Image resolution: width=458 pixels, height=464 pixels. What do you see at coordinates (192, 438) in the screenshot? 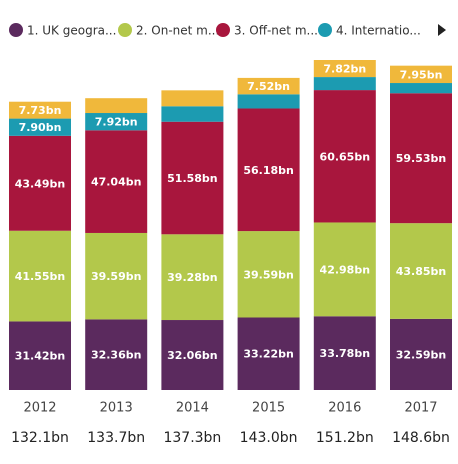
I see `total-label: 137.3bn` at bounding box center [192, 438].